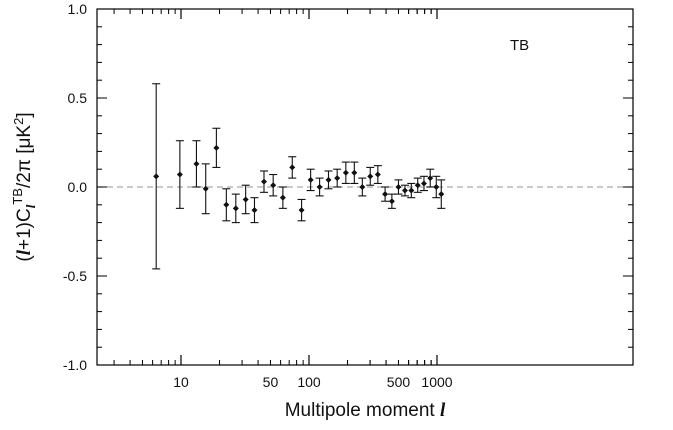  I want to click on x-tick-label: 10, so click(181, 382).